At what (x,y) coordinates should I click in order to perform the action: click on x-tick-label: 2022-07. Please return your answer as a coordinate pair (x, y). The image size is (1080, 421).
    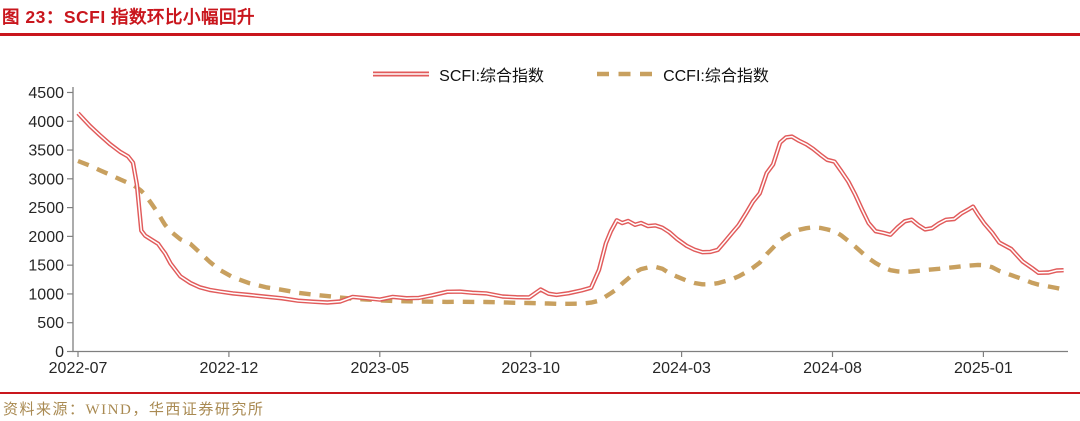
    Looking at the image, I should click on (78, 368).